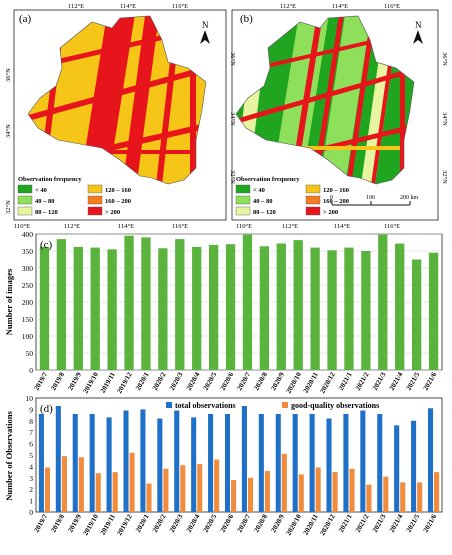 The width and height of the screenshot is (452, 555). I want to click on y-tick-d-1: 1, so click(31, 501).